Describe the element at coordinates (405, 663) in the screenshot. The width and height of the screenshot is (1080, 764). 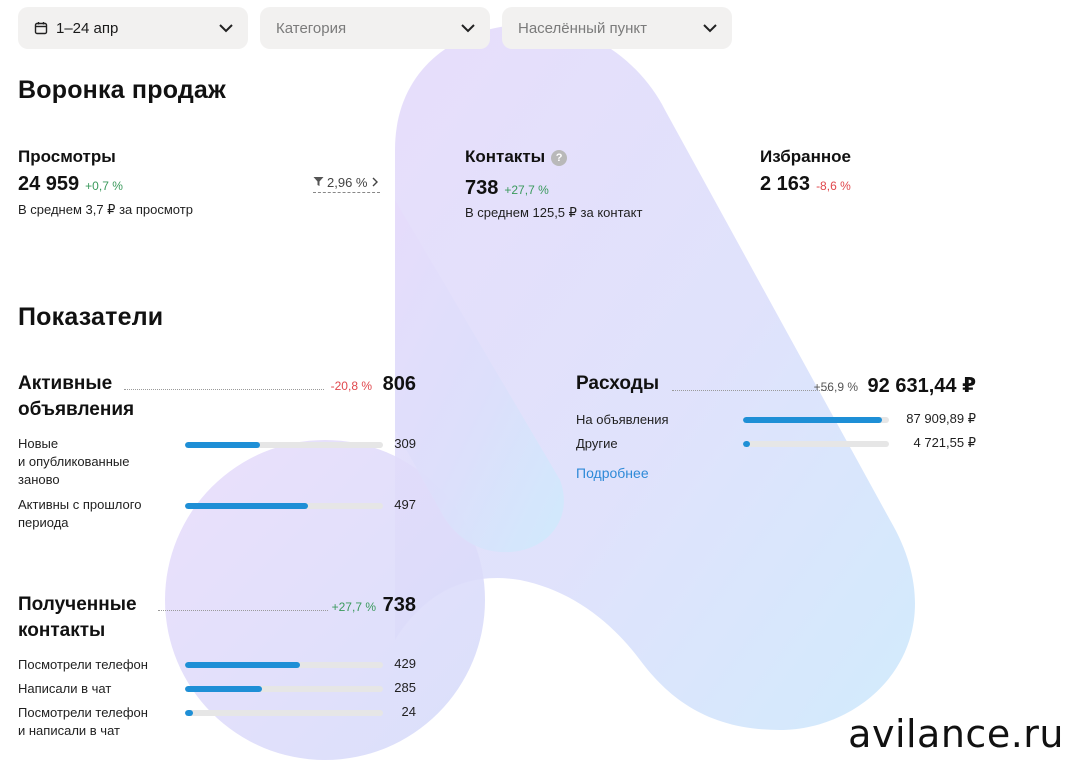
I see `contacts-row-phone-value: 429` at that location.